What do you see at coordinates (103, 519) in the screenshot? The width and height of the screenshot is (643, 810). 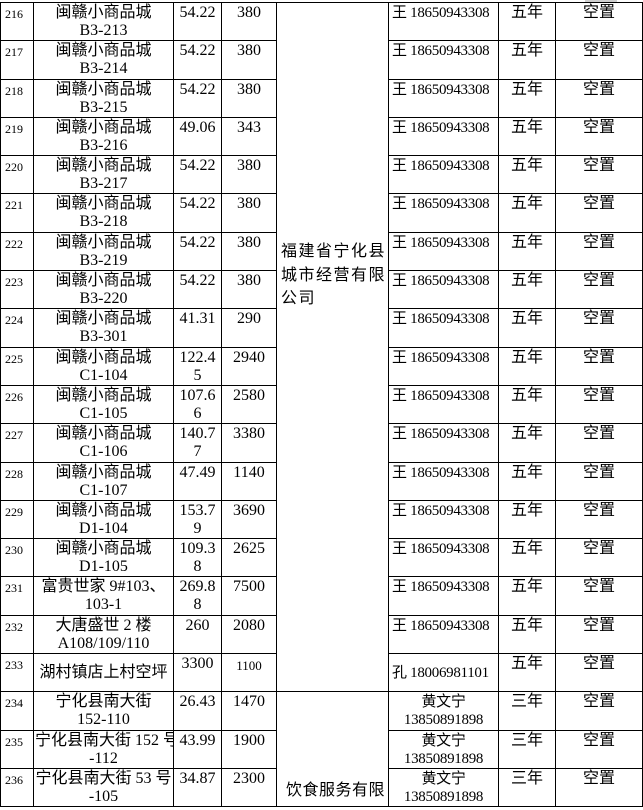 I see `property-name-cell: 闽赣小商品城 D1-104` at bounding box center [103, 519].